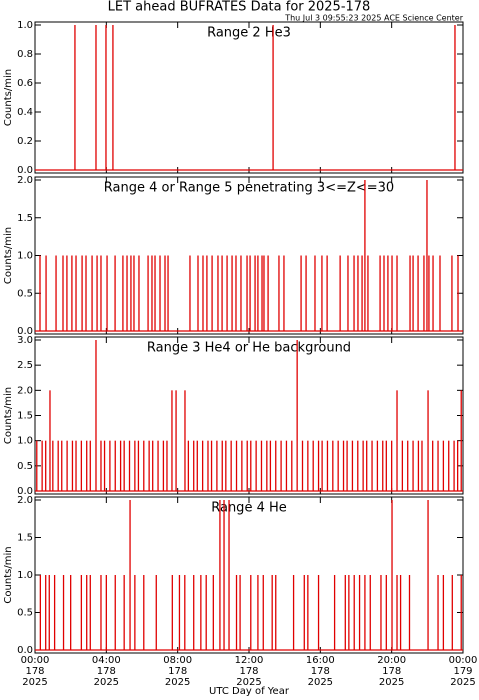 This screenshot has height=700, width=479. What do you see at coordinates (320, 671) in the screenshot?
I see `x-tick-label: 16:00 178 2025` at bounding box center [320, 671].